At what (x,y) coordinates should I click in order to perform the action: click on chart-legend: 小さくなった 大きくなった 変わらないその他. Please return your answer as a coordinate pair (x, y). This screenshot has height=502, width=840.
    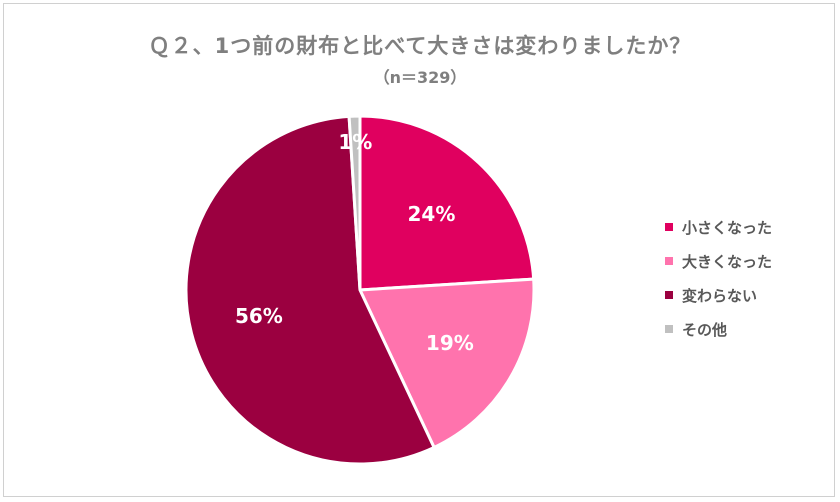
    Looking at the image, I should click on (718, 278).